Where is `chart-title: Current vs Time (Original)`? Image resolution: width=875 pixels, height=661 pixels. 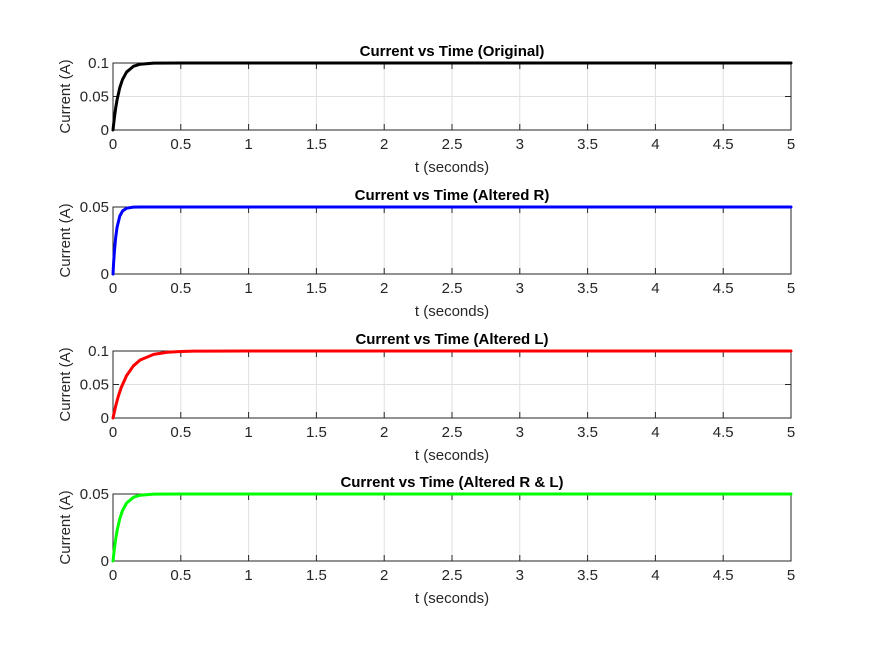 chart-title: Current vs Time (Original) is located at coordinates (452, 51).